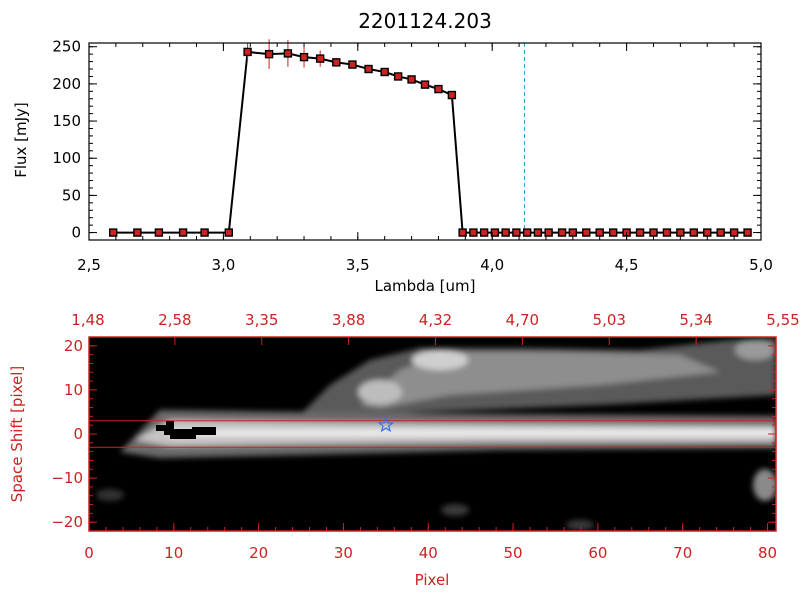  Describe the element at coordinates (67, 478) in the screenshot. I see `heatmap-y-tick-label: −10` at that location.